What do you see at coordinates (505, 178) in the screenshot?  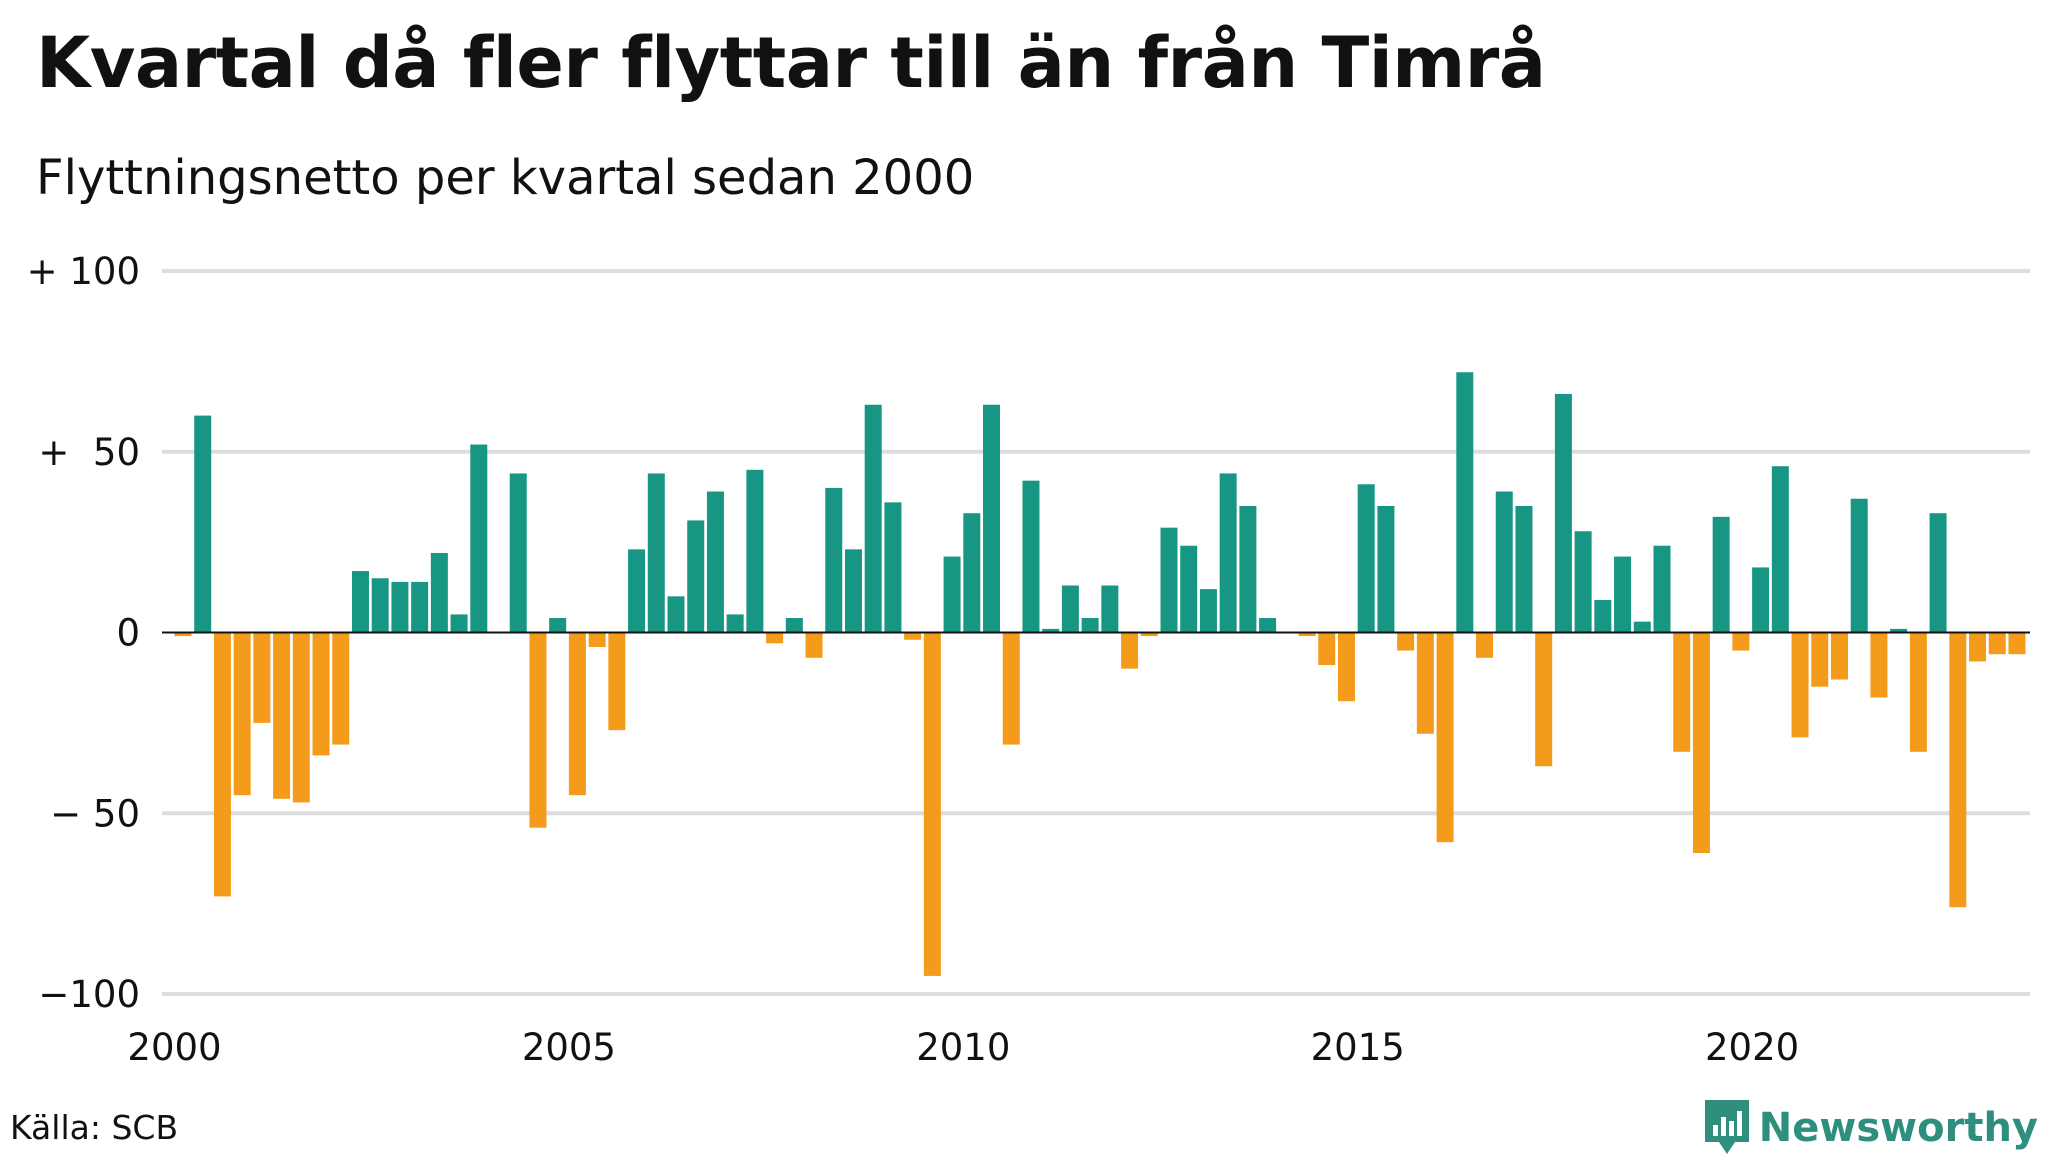 I see `chart-subtitle: Flyttningsnetto per kvartal sedan 2000` at bounding box center [505, 178].